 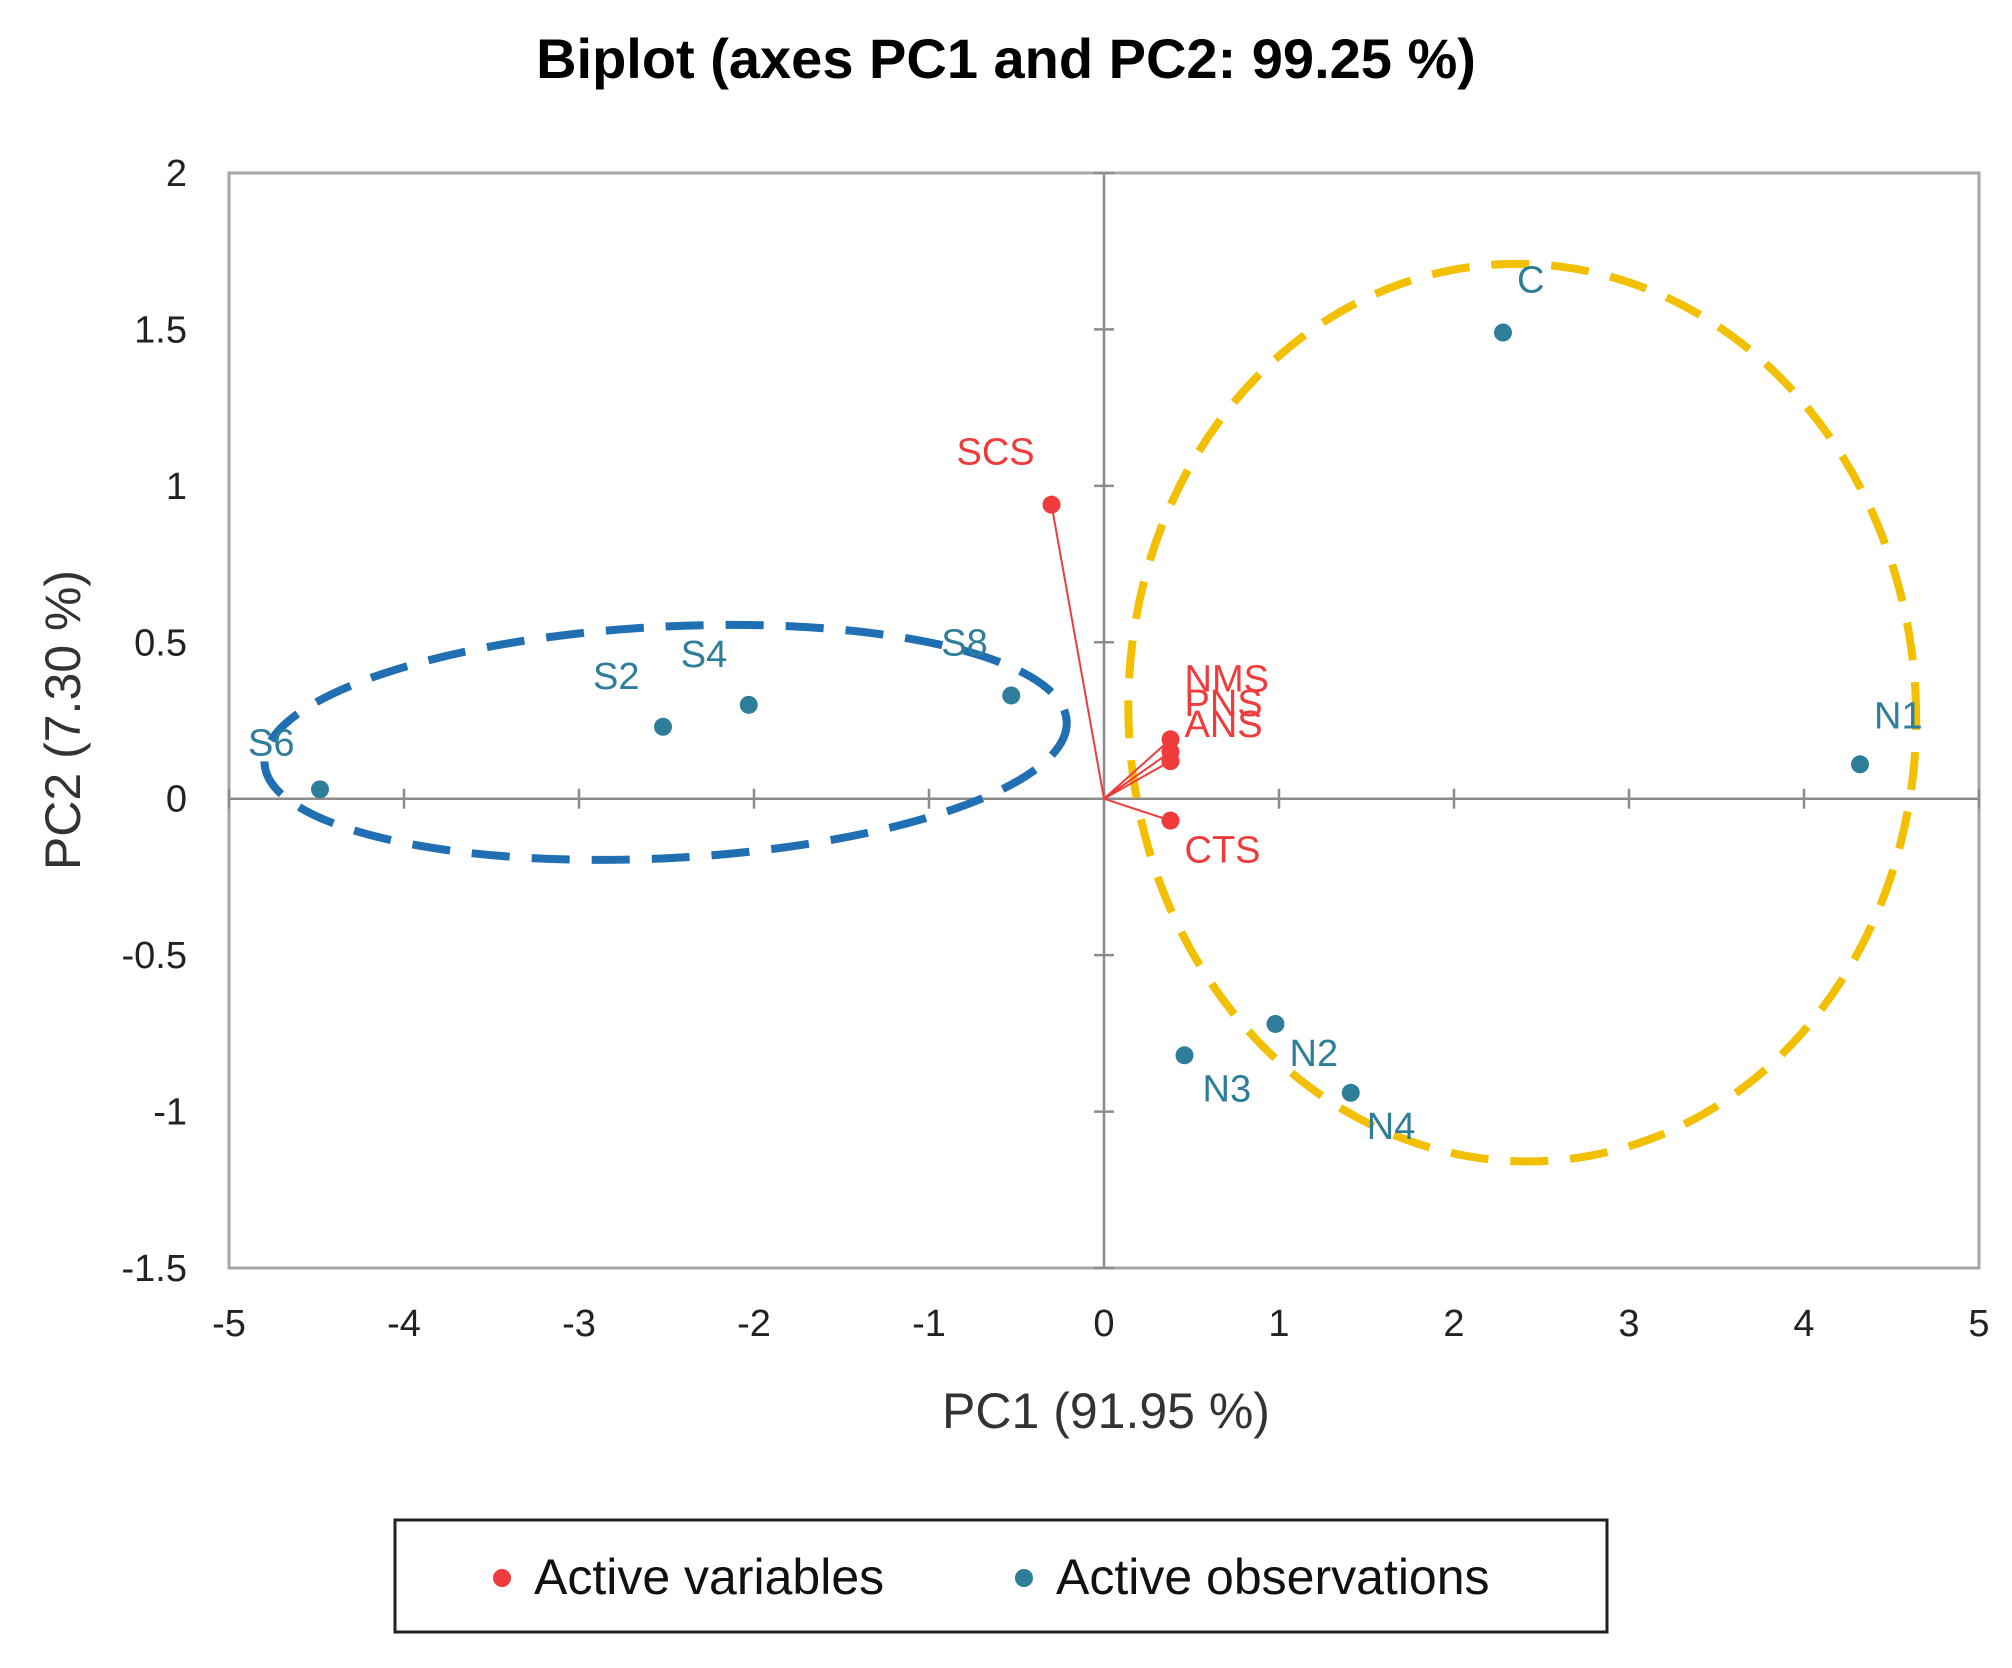 What do you see at coordinates (229, 1324) in the screenshot?
I see `x-tick-label: -5` at bounding box center [229, 1324].